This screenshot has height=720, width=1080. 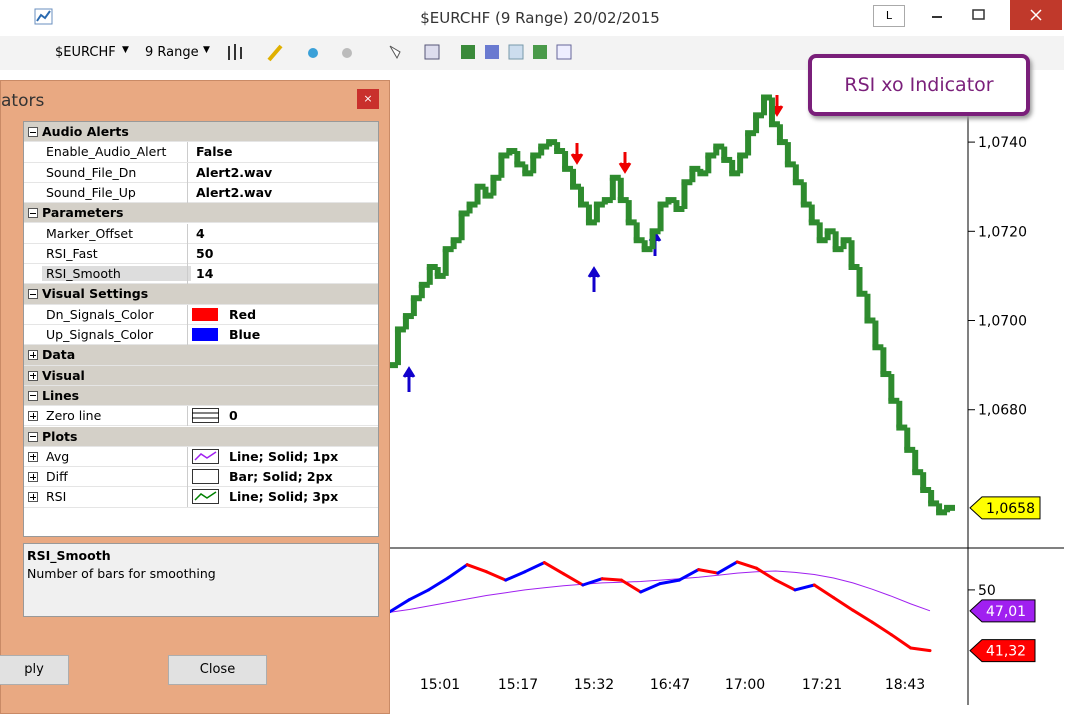 I want to click on x-tick-label: 15:32, so click(x=594, y=685).